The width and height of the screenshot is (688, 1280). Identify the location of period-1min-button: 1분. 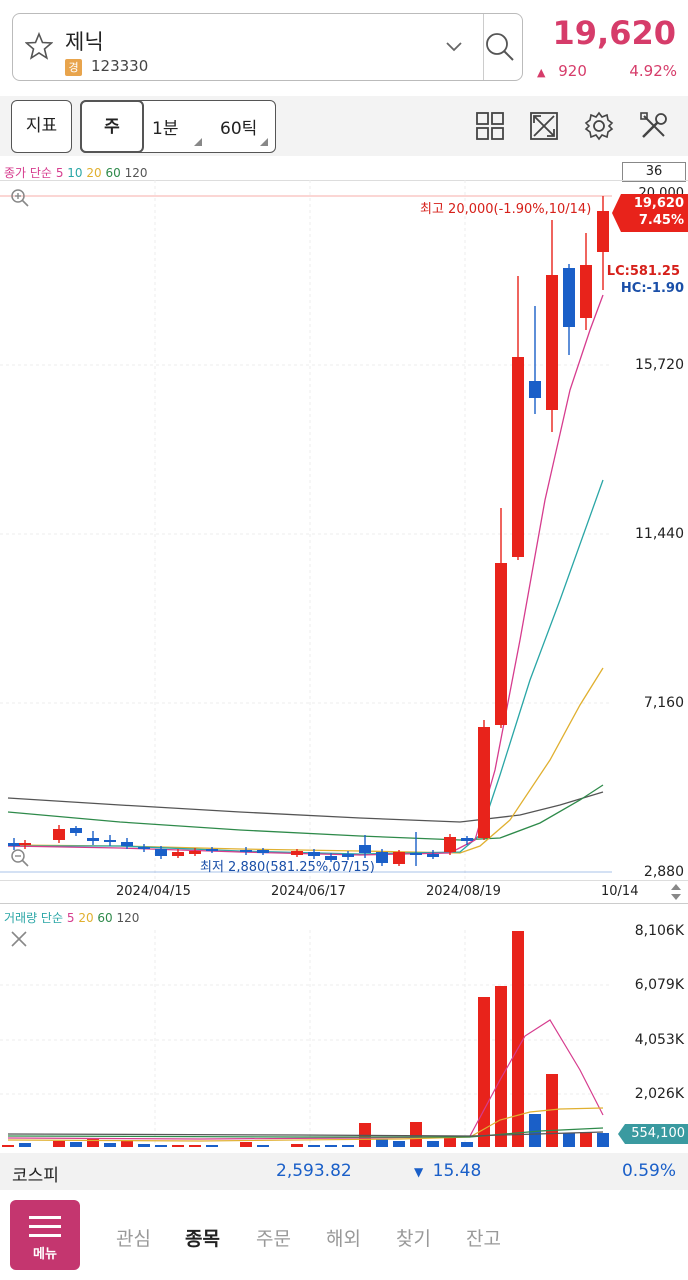
(165, 129).